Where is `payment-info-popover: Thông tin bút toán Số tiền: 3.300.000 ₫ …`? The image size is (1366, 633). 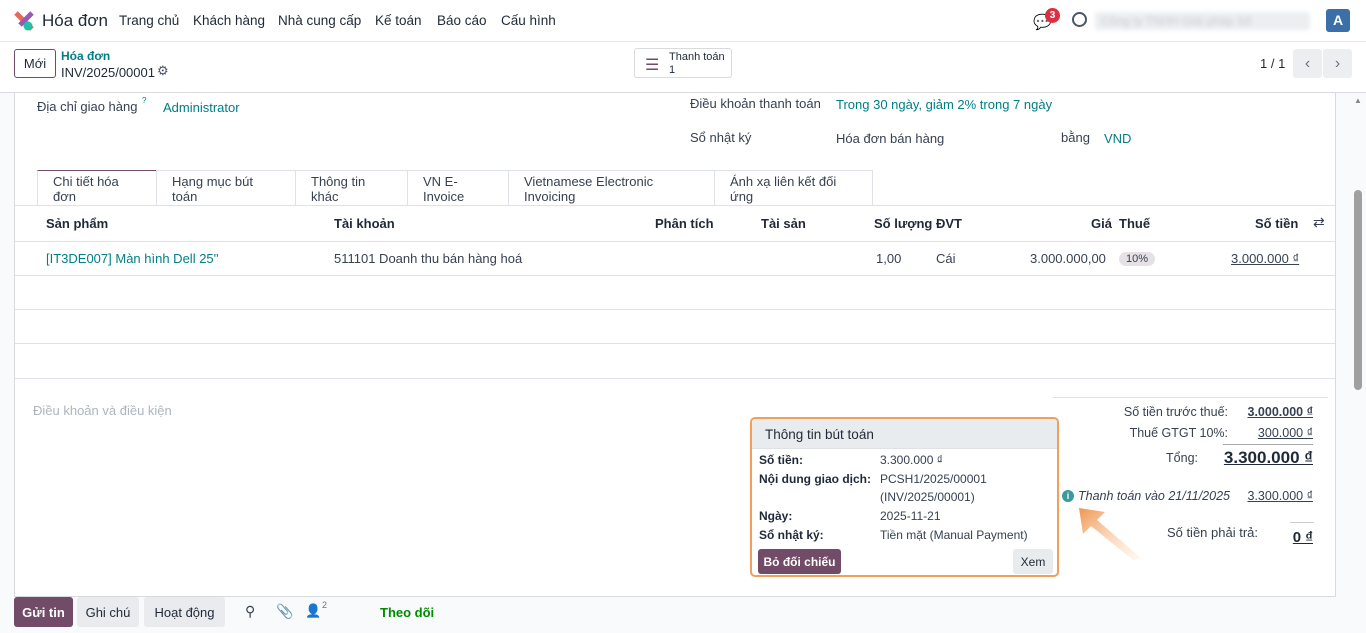 payment-info-popover: Thông tin bút toán Số tiền: 3.300.000 ₫ … is located at coordinates (904, 497).